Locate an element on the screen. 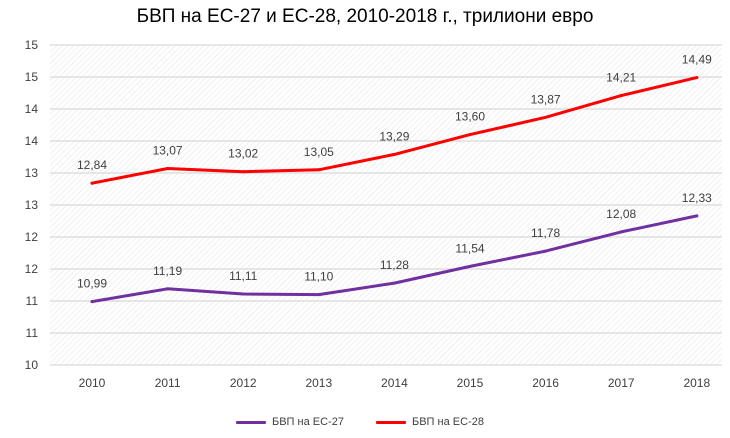  legend-swatch-eu27 is located at coordinates (251, 422).